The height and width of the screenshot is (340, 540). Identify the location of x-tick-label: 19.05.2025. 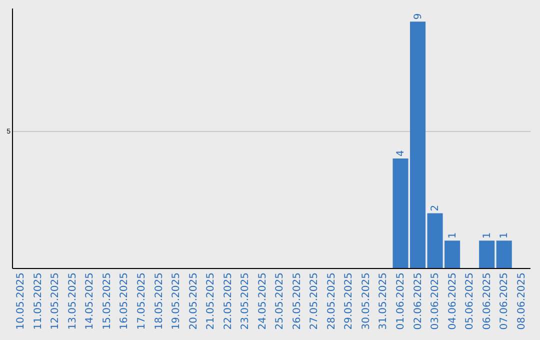
(176, 301).